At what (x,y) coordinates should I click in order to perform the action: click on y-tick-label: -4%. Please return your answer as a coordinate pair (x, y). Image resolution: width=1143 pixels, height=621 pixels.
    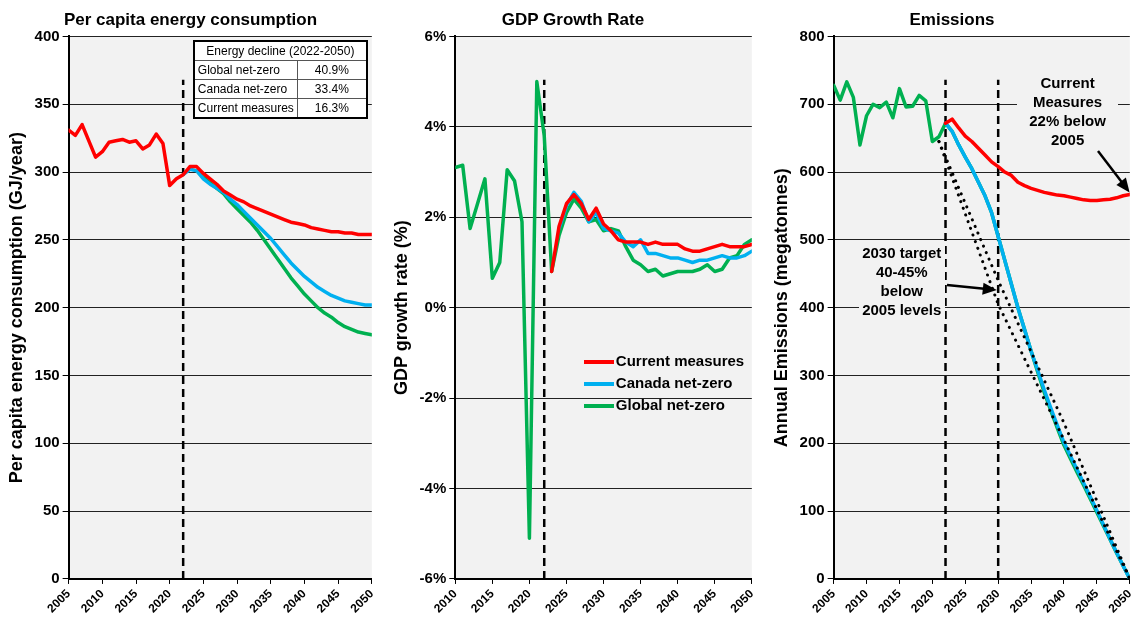
    Looking at the image, I should click on (433, 487).